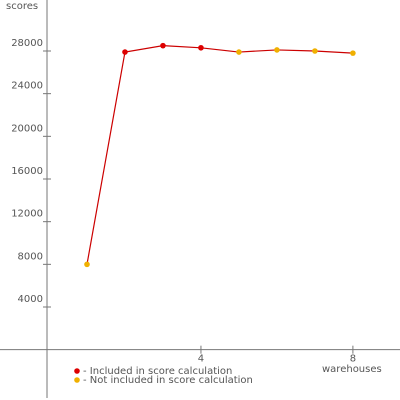 The height and width of the screenshot is (400, 400). I want to click on y-axis-label: scores, so click(22, 6).